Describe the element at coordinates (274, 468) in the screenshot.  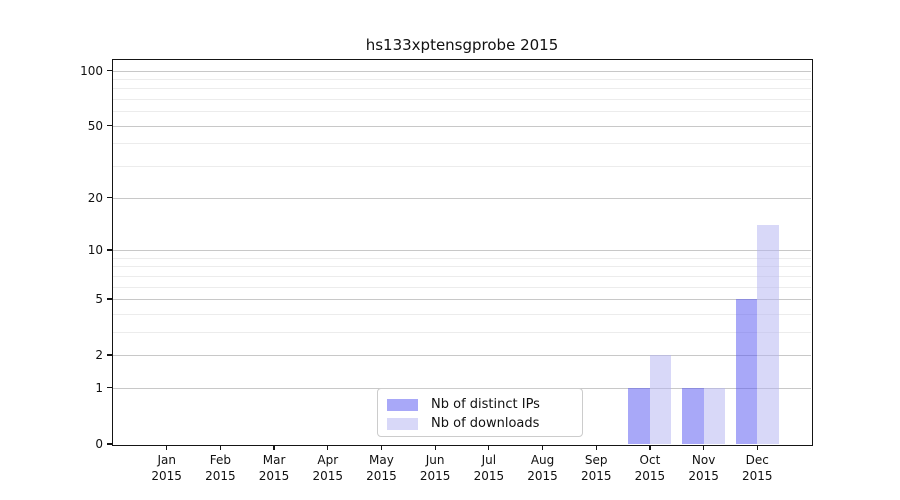
I see `x-tick-label: Mar 2015` at that location.